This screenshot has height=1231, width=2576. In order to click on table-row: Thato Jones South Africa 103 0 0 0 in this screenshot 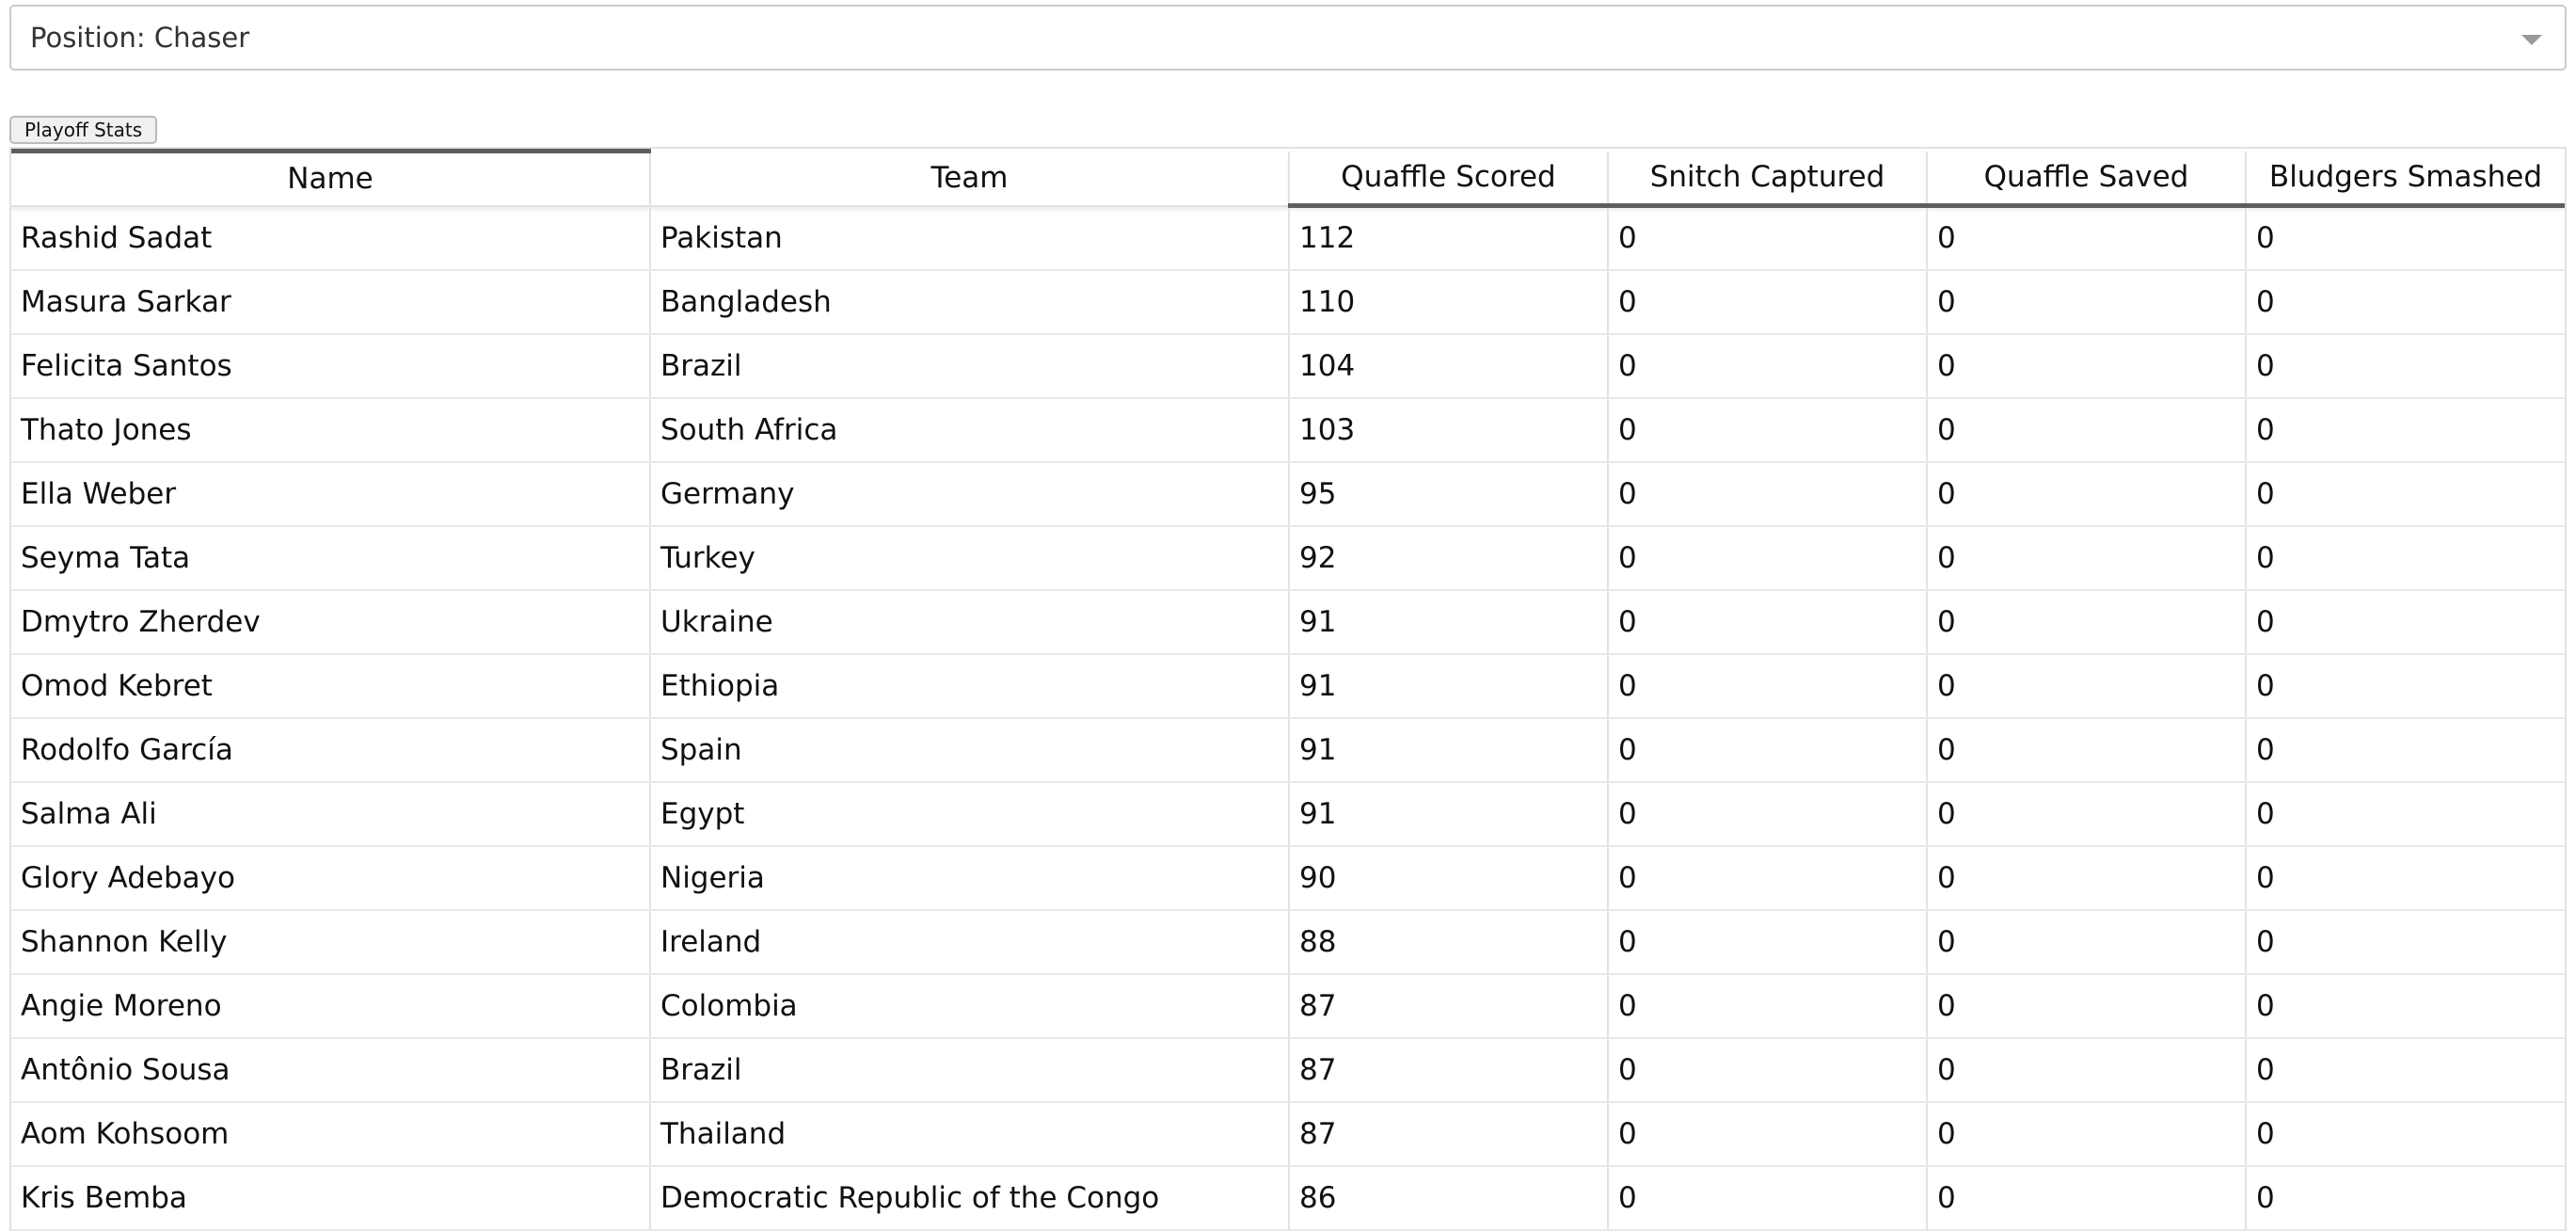, I will do `click(1288, 430)`.